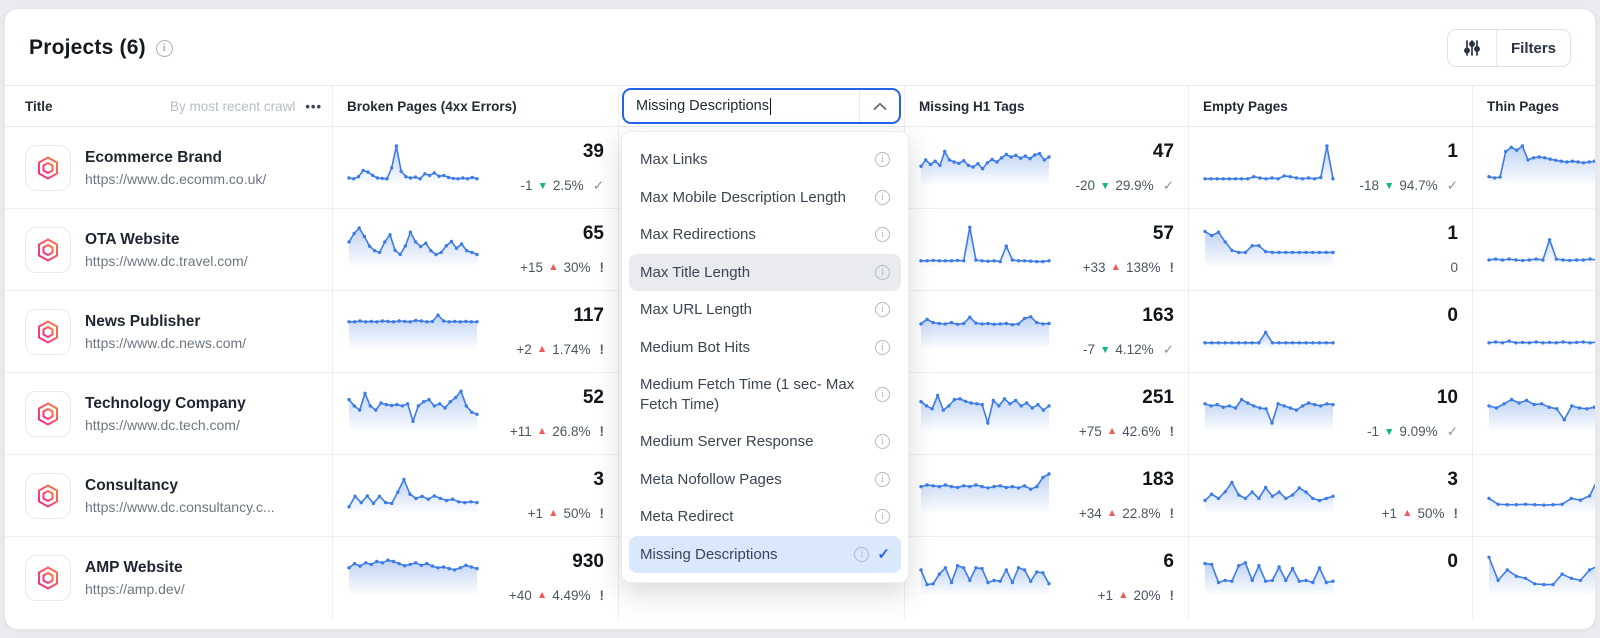  What do you see at coordinates (134, 567) in the screenshot?
I see `project-name: AMP Website` at bounding box center [134, 567].